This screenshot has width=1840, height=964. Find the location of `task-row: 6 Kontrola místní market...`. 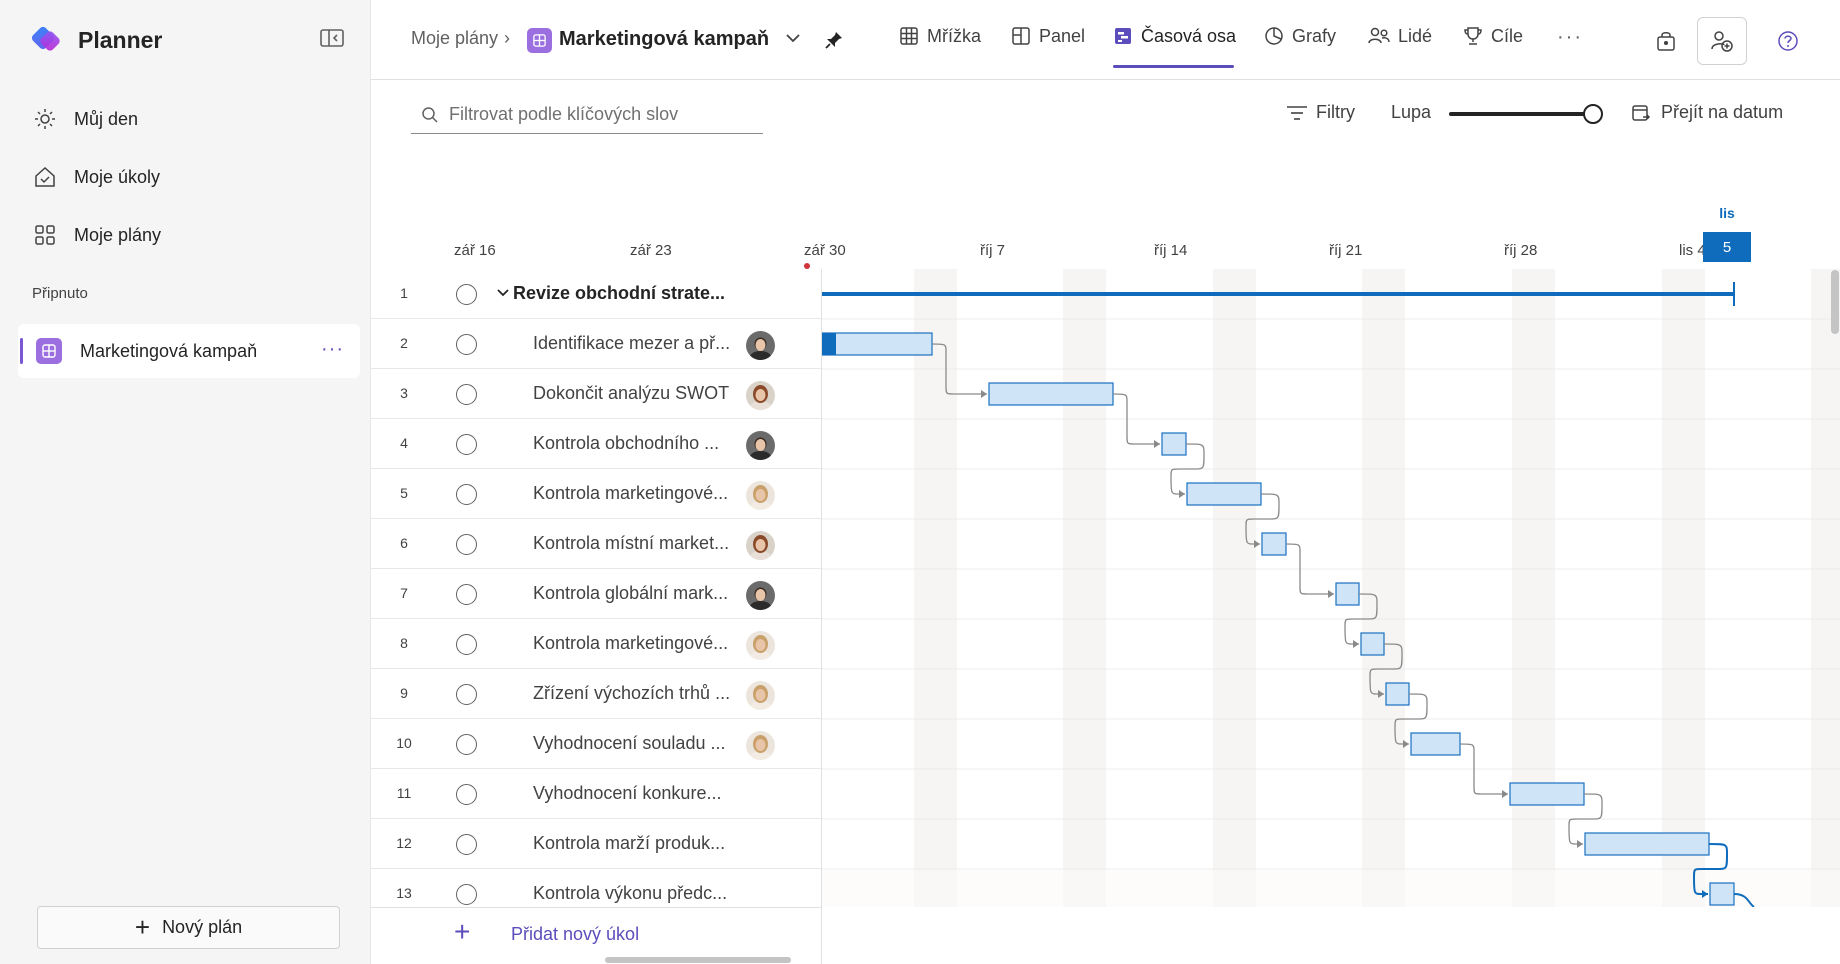

task-row: 6 Kontrola místní market... is located at coordinates (596, 544).